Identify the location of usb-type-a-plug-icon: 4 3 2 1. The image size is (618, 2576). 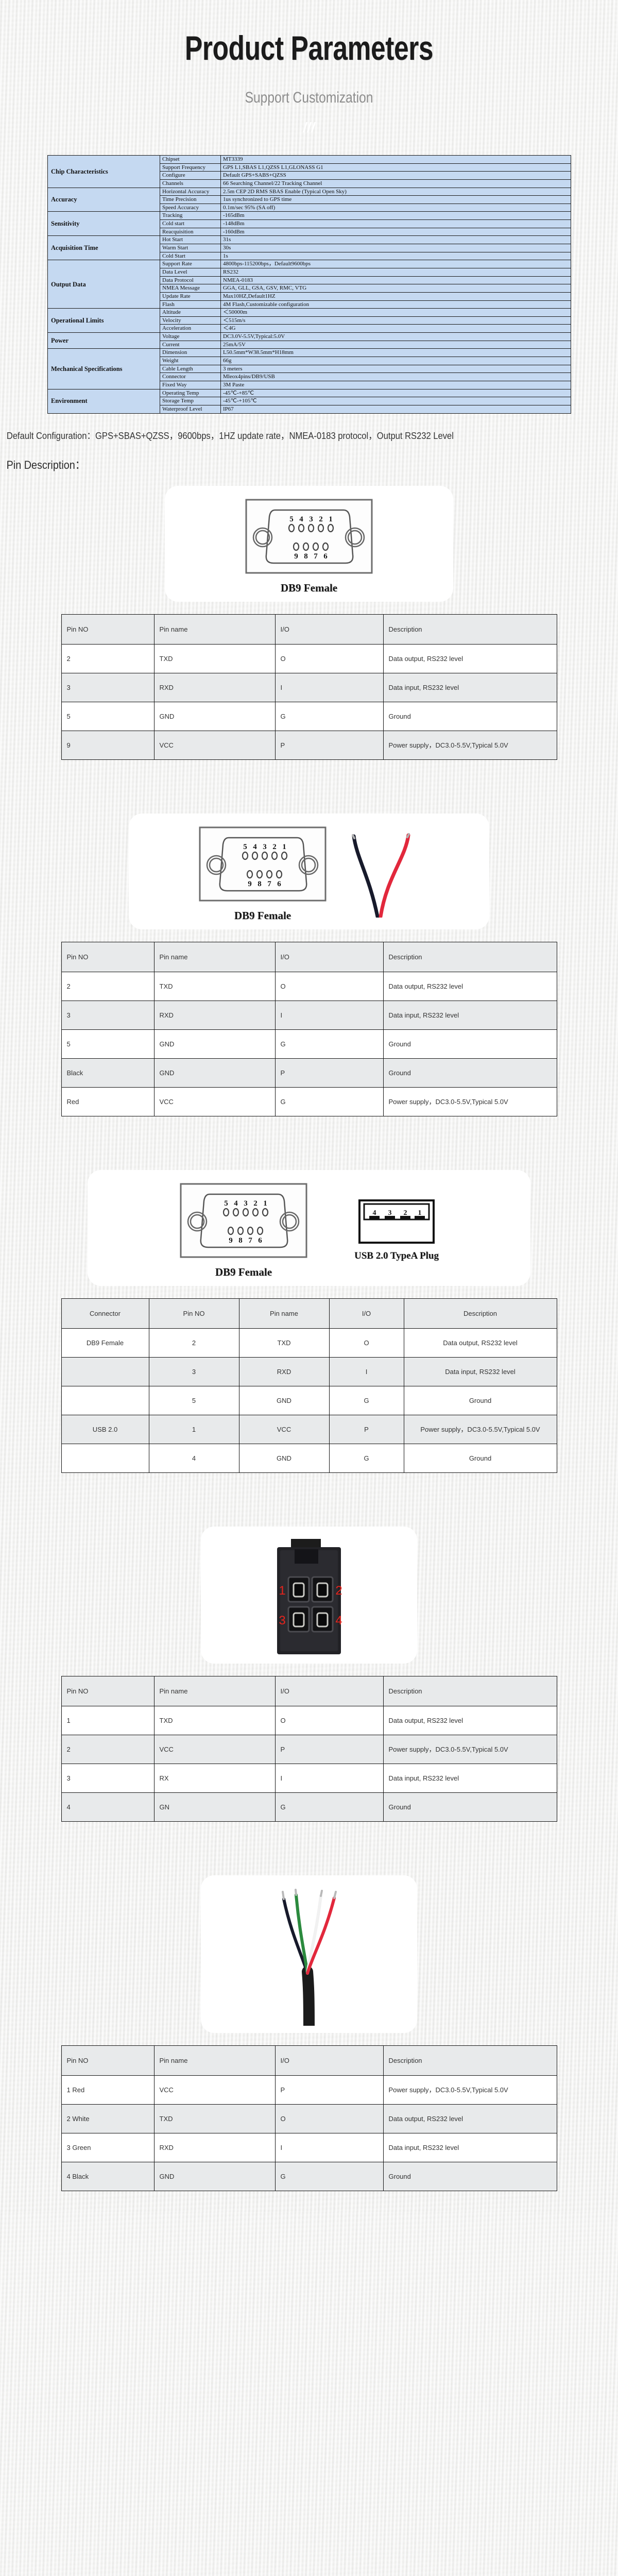
(396, 1221).